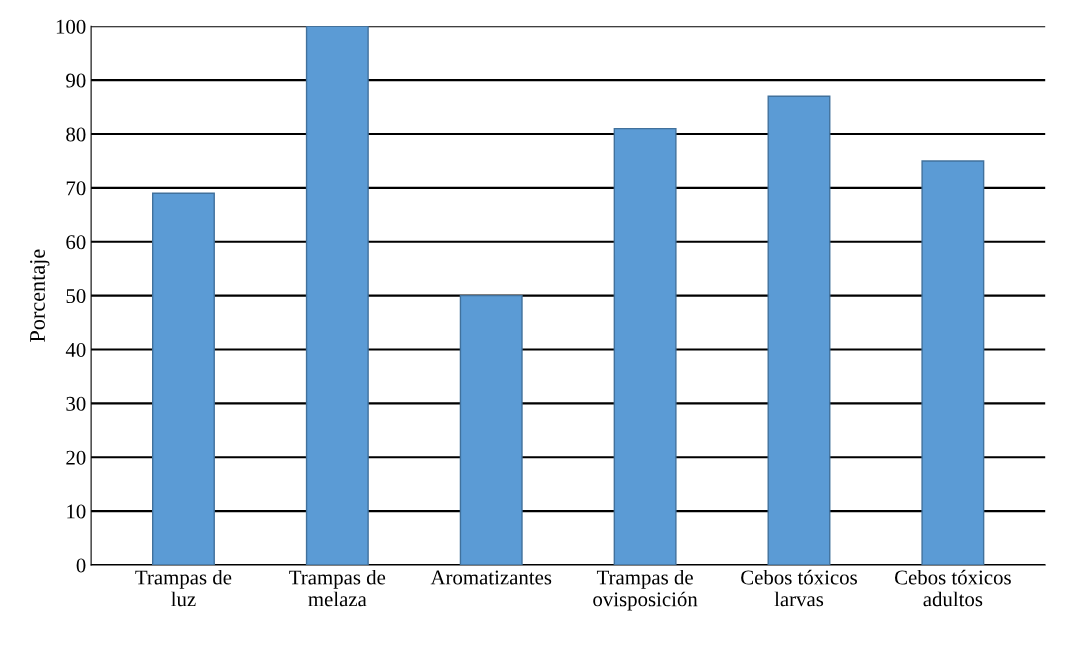 The image size is (1072, 657). What do you see at coordinates (76, 403) in the screenshot?
I see `y-tick-label: 30` at bounding box center [76, 403].